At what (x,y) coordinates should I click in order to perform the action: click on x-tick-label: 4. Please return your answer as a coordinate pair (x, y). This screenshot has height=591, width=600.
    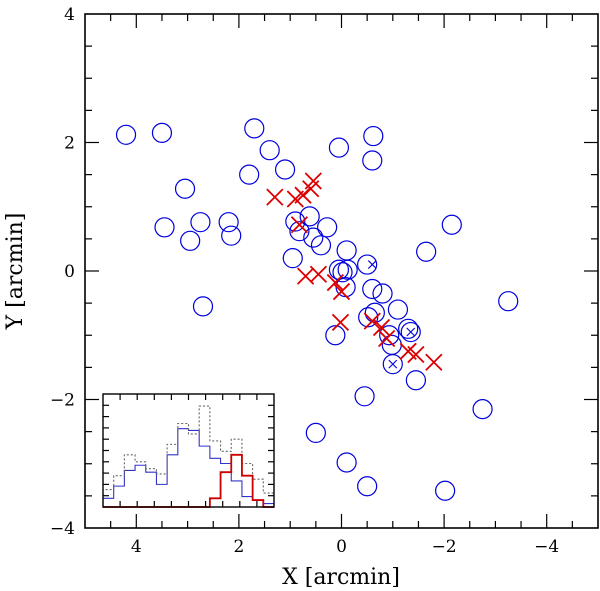
    Looking at the image, I should click on (136, 547).